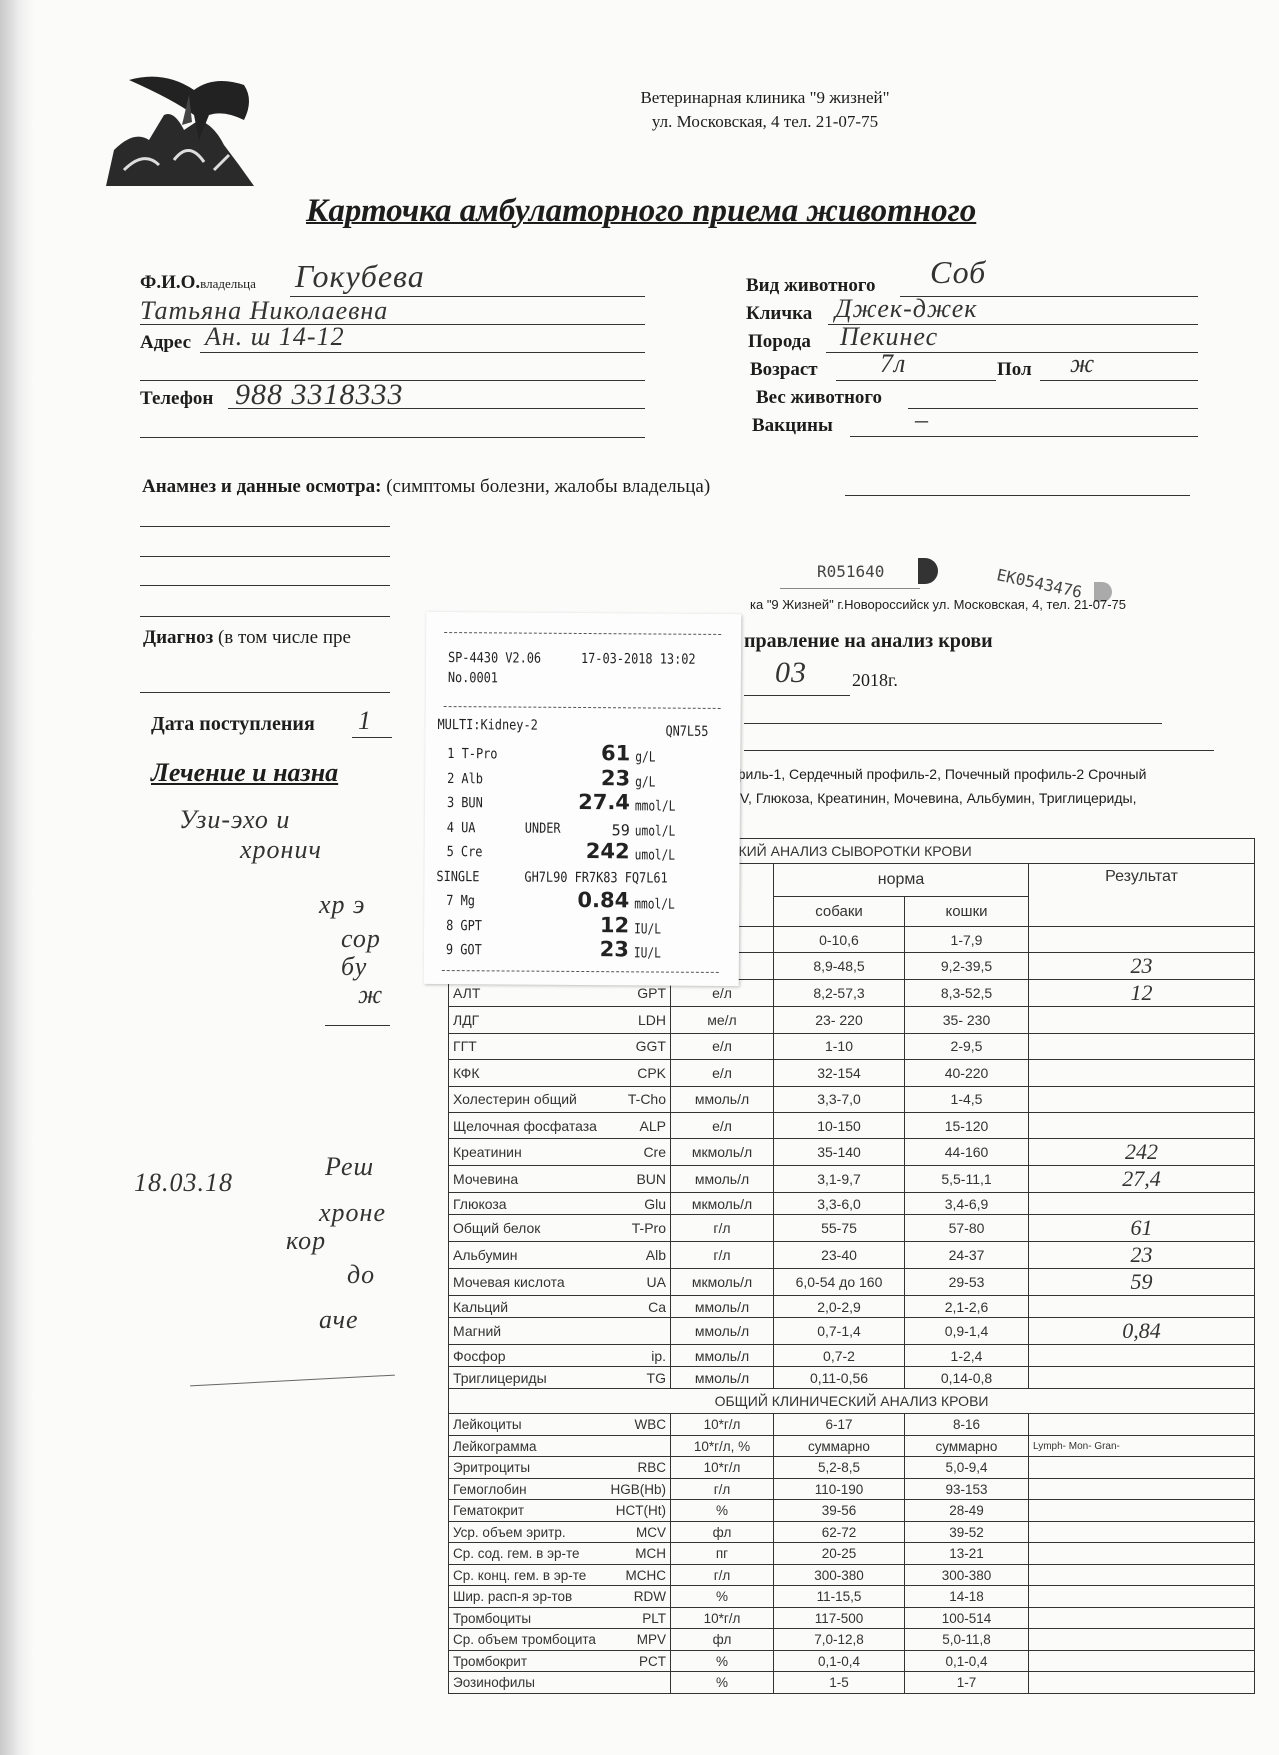 The height and width of the screenshot is (1755, 1279). Describe the element at coordinates (481, 1306) in the screenshot. I see `test-name: Кальций` at that location.